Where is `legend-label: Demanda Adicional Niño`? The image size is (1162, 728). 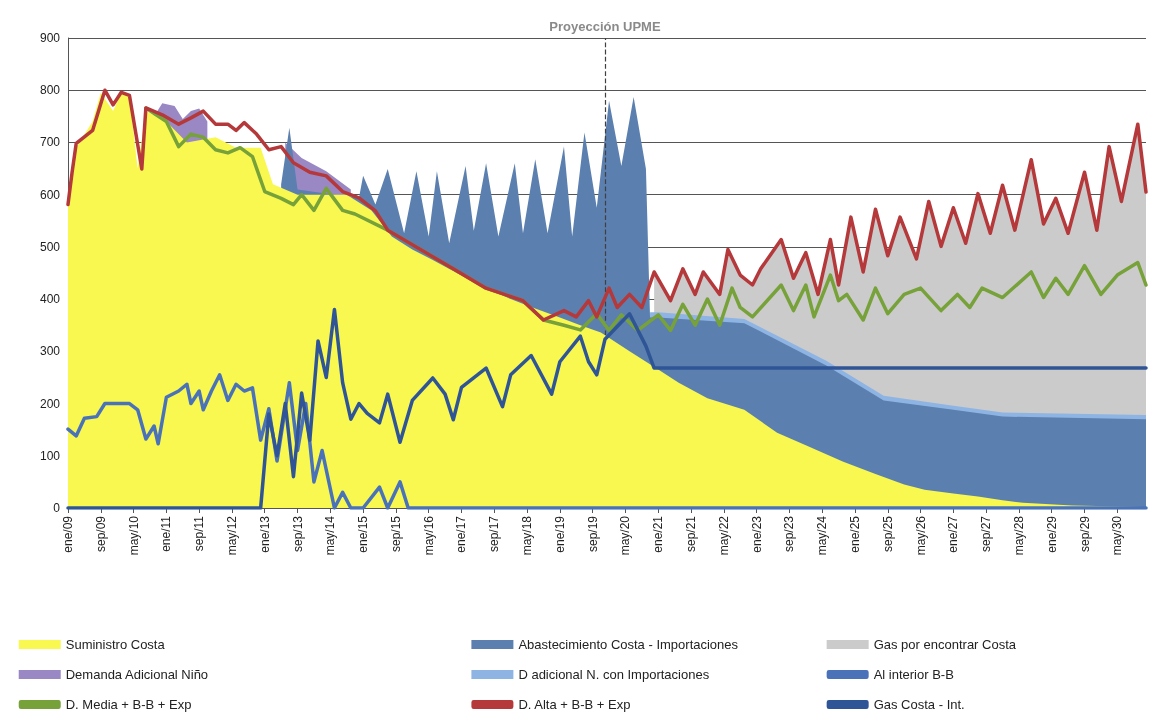 legend-label: Demanda Adicional Niño is located at coordinates (137, 674).